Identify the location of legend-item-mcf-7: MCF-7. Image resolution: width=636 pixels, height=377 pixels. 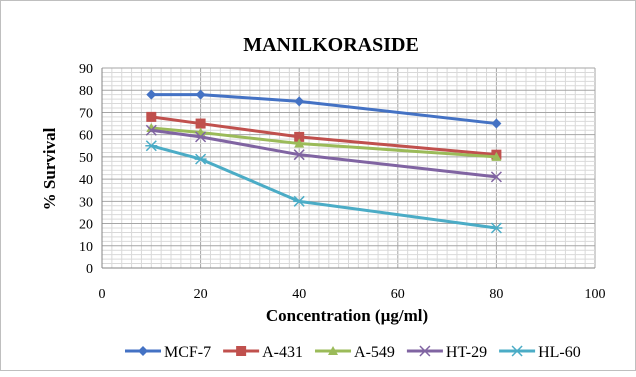
(168, 352).